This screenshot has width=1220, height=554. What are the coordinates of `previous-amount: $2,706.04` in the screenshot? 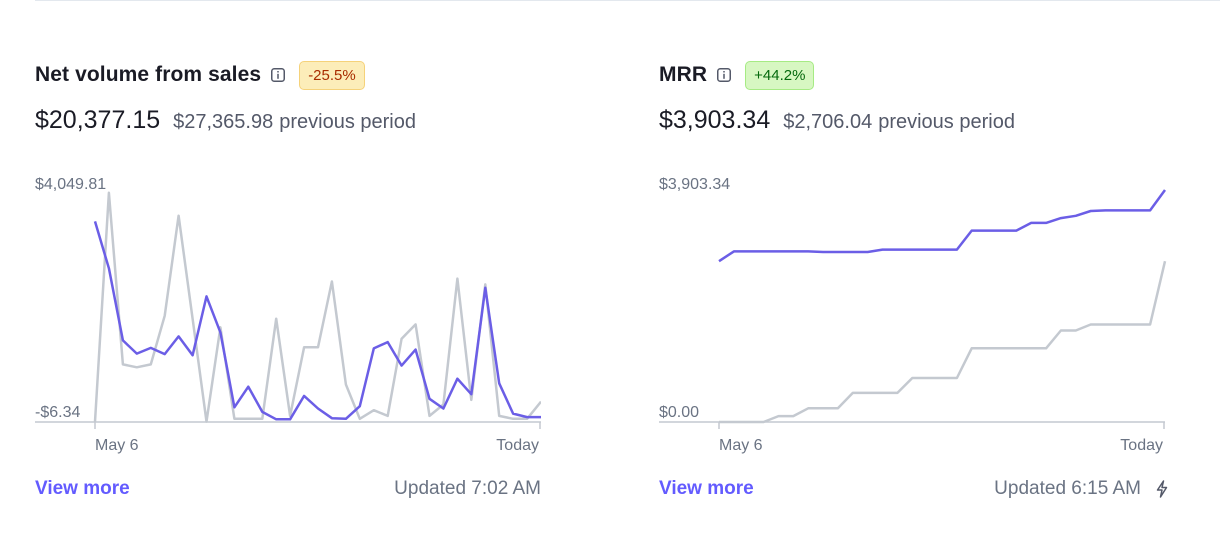 It's located at (828, 122).